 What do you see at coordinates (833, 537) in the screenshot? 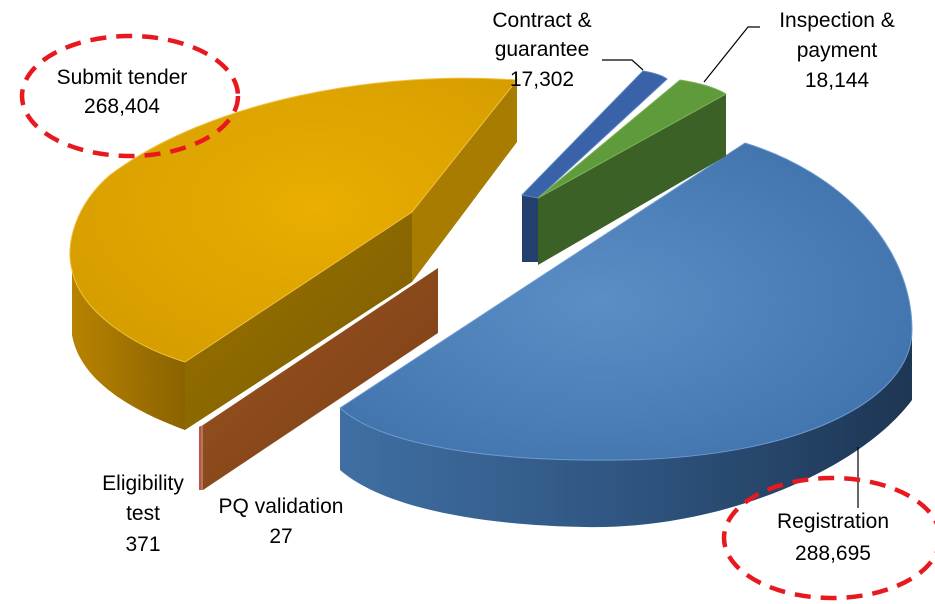
I see `data-label-registration: Registration 288,695` at bounding box center [833, 537].